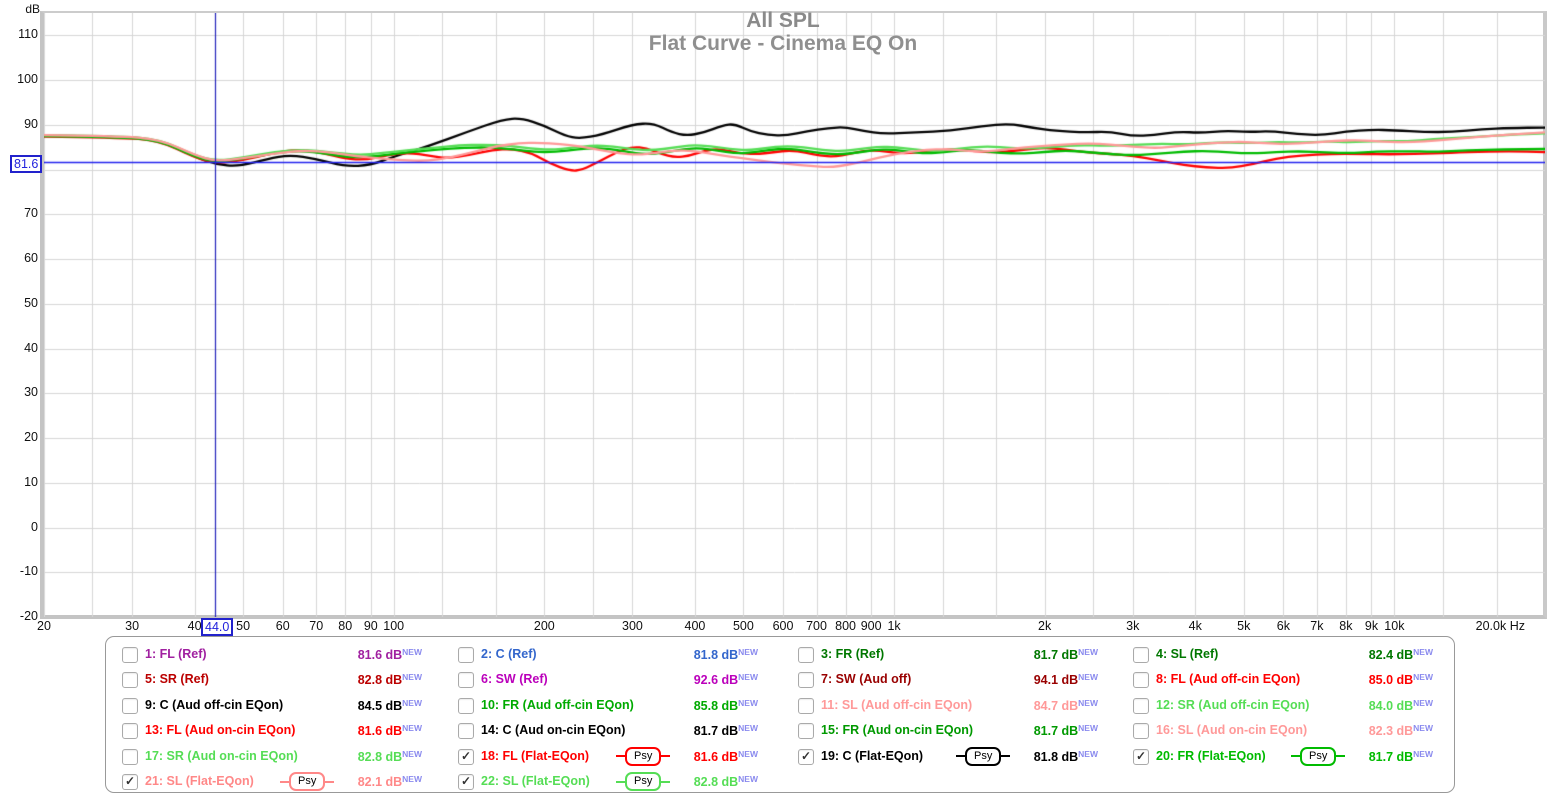 The height and width of the screenshot is (796, 1566). I want to click on legend-item: ✓ 20: FR (Flat-EQon) Psy 81.7 dBNEW, so click(1292, 757).